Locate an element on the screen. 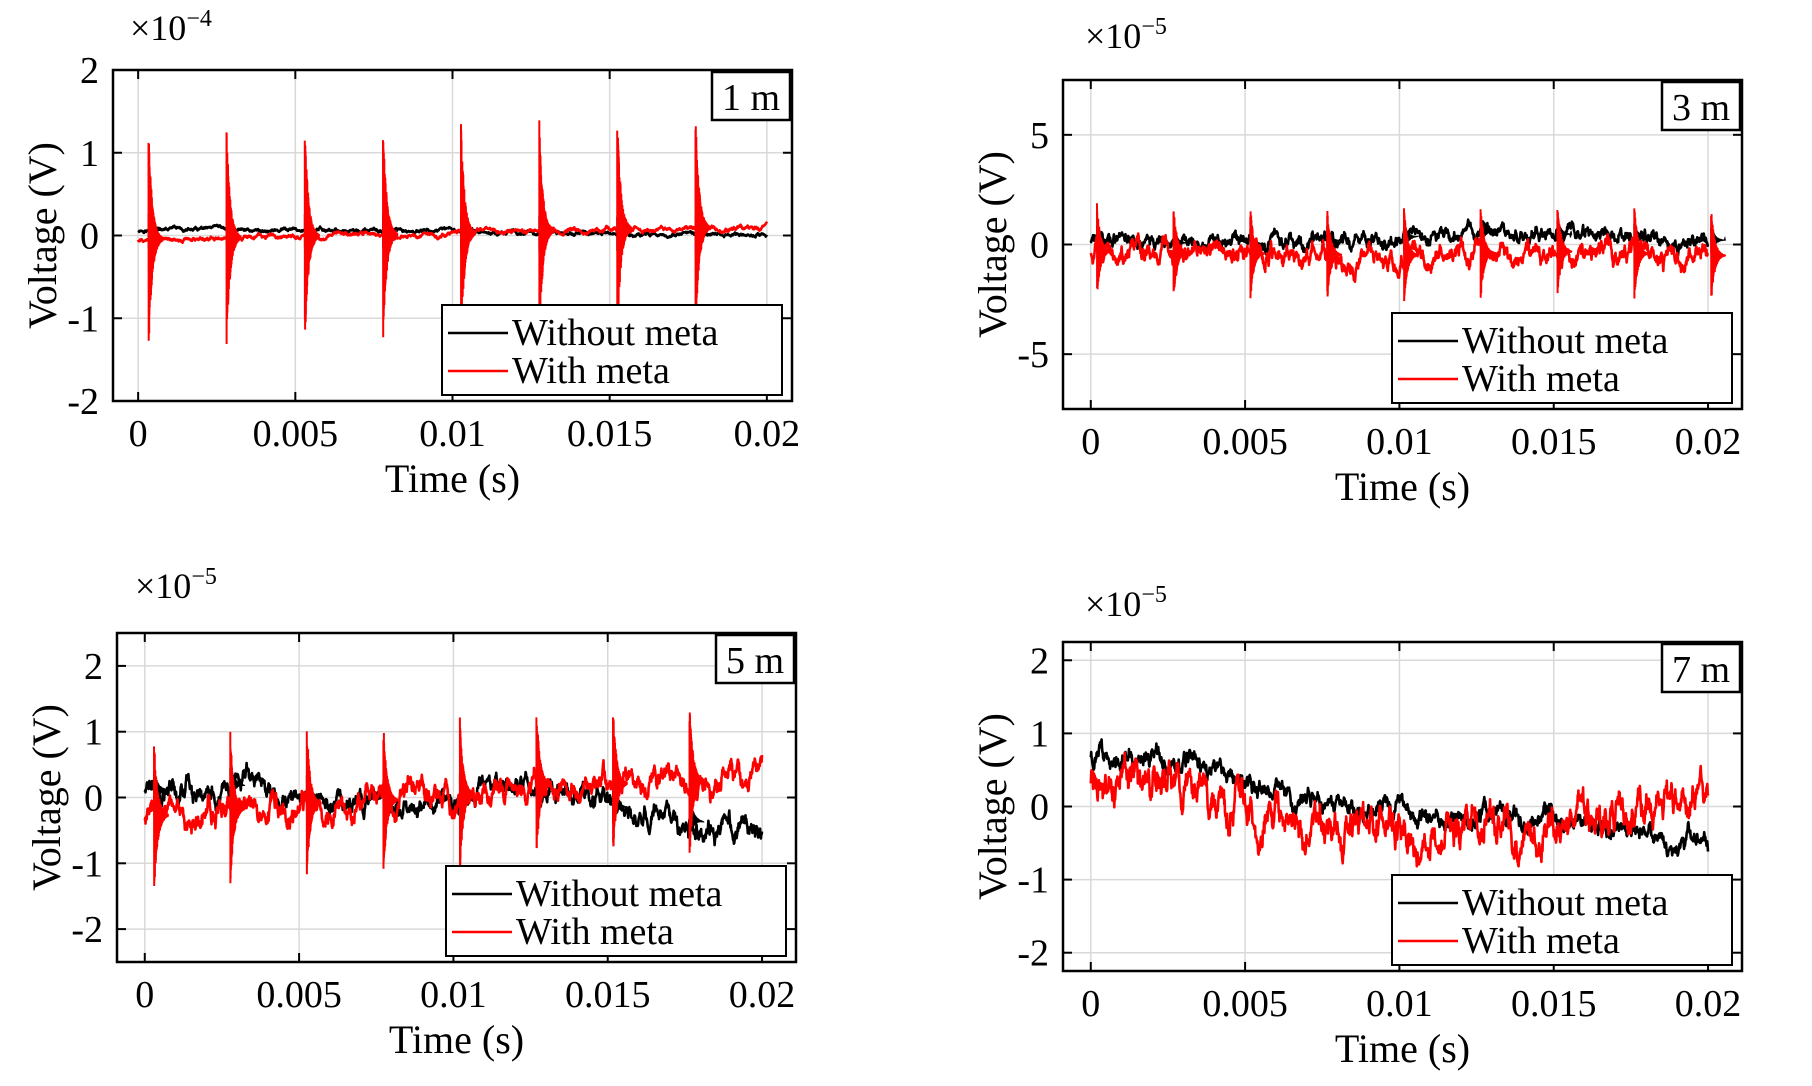 The width and height of the screenshot is (1812, 1086). scale-factor: ×10⁻⁴ is located at coordinates (171, 27).